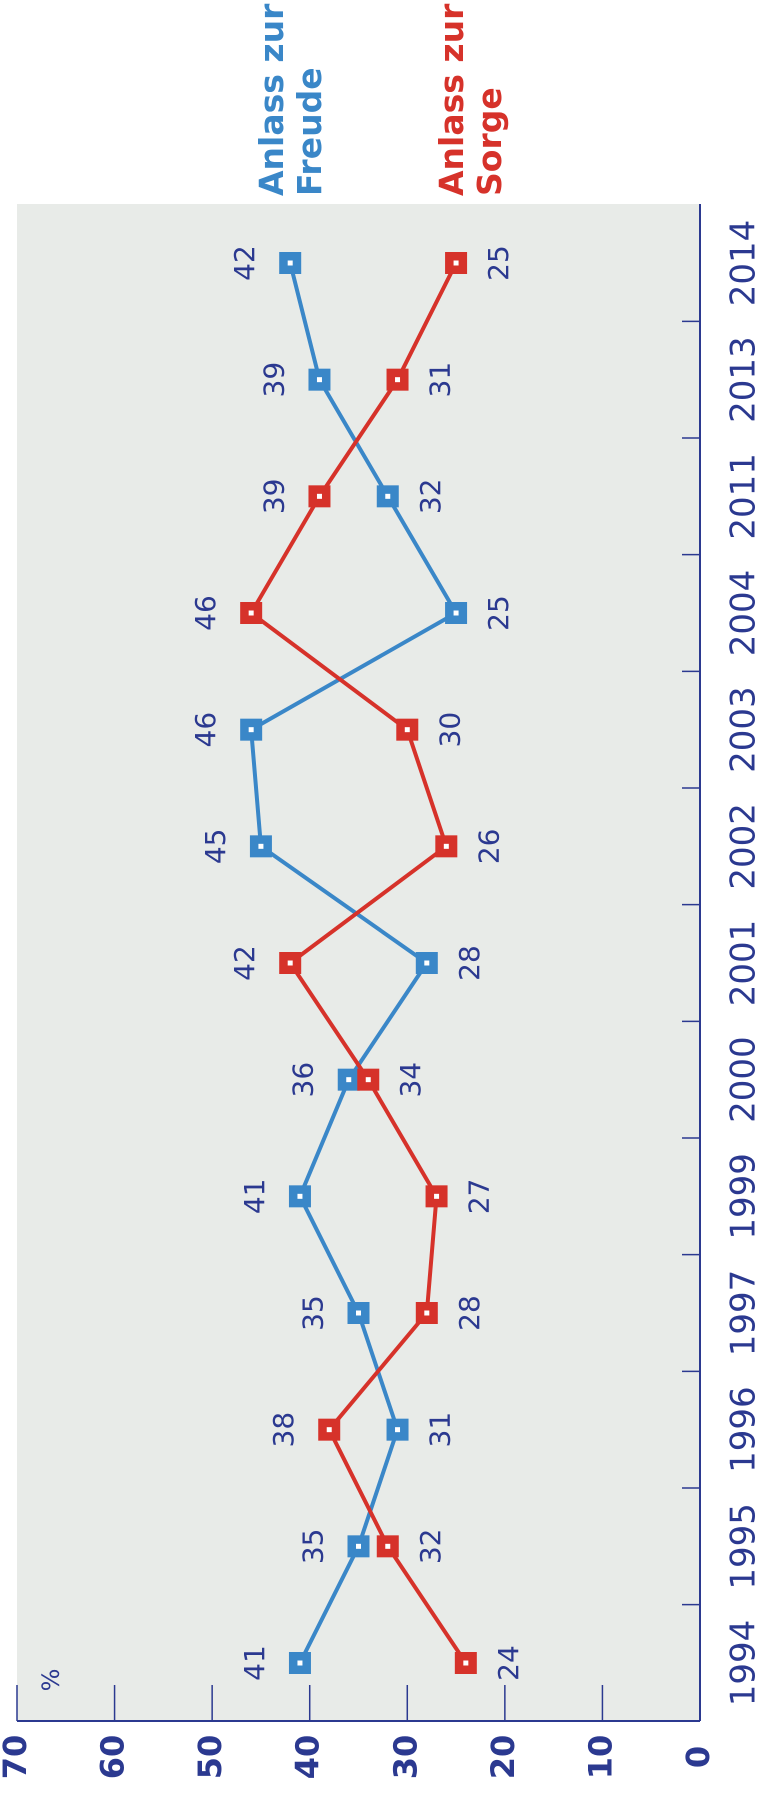  What do you see at coordinates (744, 846) in the screenshot?
I see `x-tick-label: 2002` at bounding box center [744, 846].